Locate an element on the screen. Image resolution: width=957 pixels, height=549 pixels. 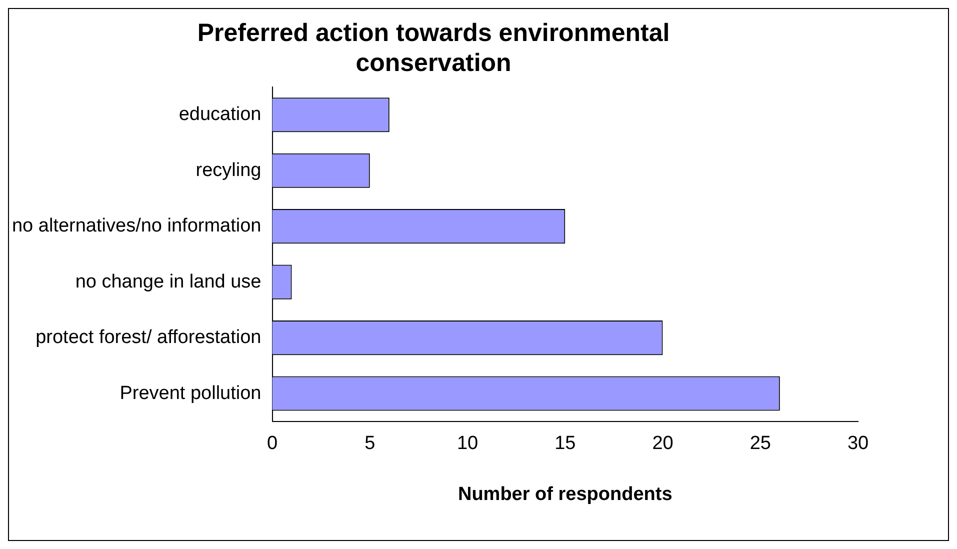
y-tick-label: education is located at coordinates (220, 115).